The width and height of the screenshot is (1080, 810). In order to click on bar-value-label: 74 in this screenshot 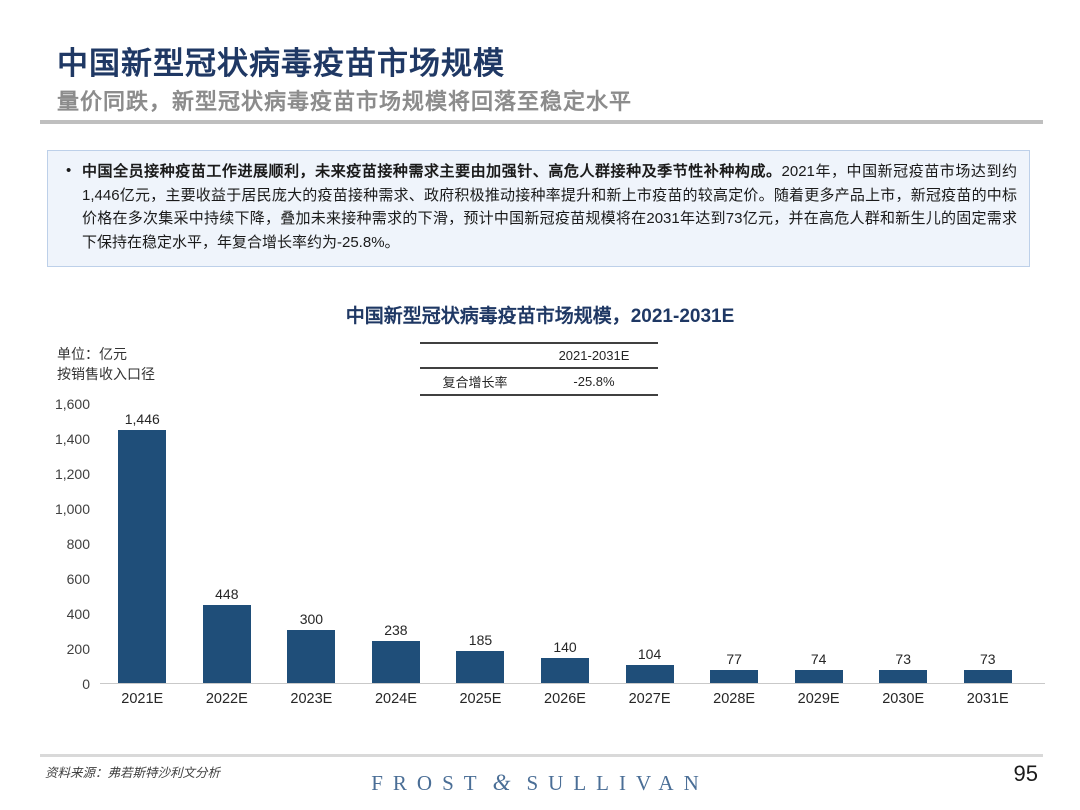, I will do `click(818, 659)`.